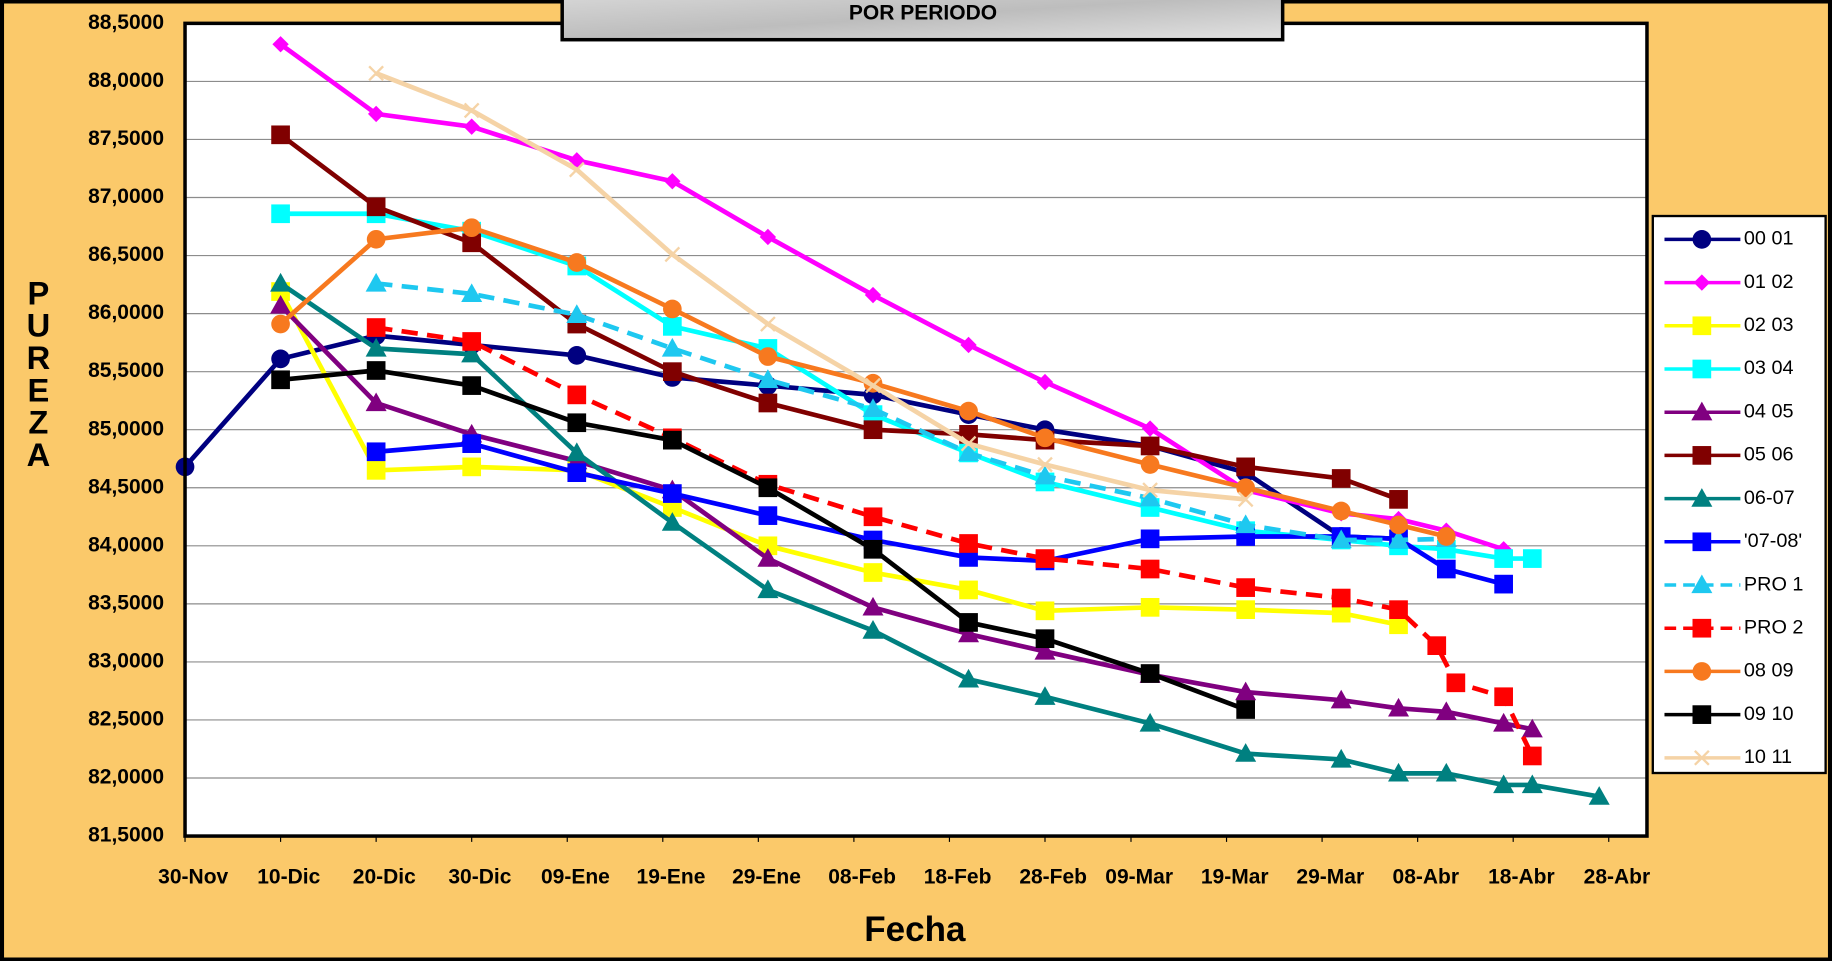 The width and height of the screenshot is (1832, 961). Describe the element at coordinates (1769, 282) in the screenshot. I see `legend-label: 01 02` at that location.